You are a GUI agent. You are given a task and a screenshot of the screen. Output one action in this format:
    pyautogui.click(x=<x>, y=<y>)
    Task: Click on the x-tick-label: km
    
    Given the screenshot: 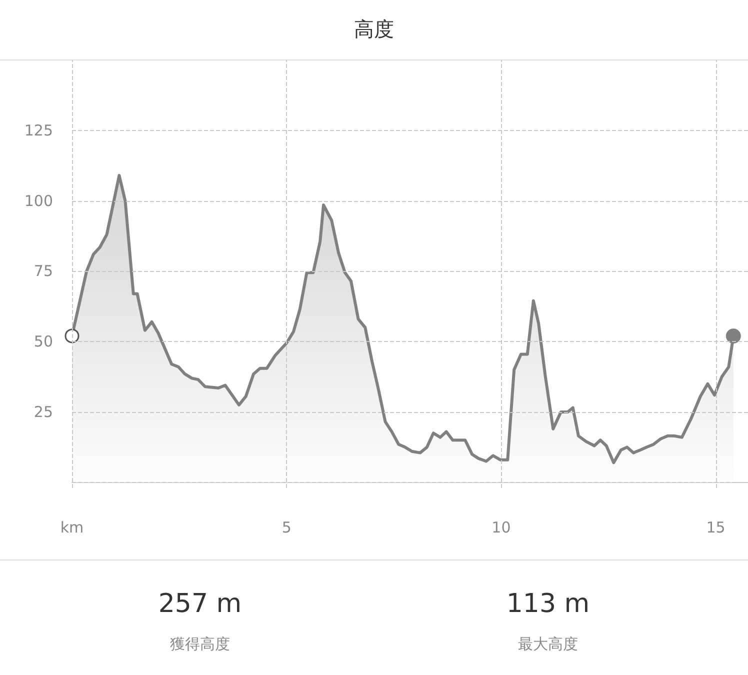 What is the action you would take?
    pyautogui.click(x=72, y=527)
    